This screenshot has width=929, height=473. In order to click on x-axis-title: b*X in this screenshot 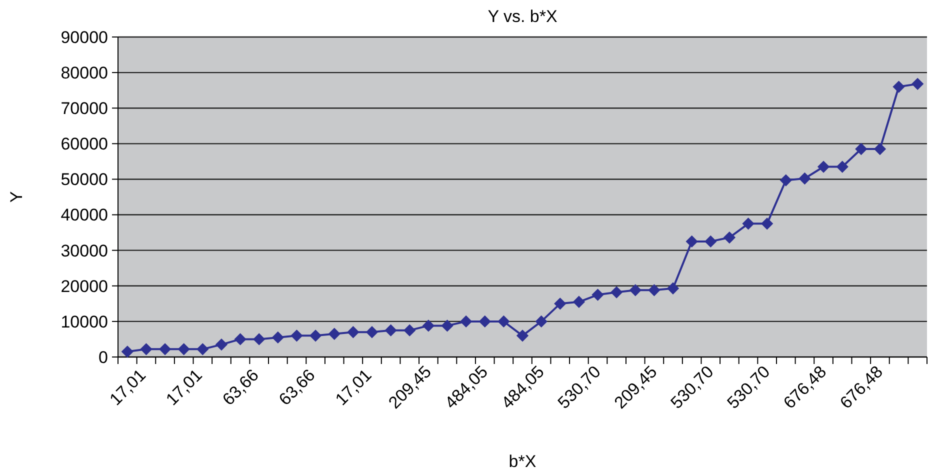, I will do `click(522, 461)`.